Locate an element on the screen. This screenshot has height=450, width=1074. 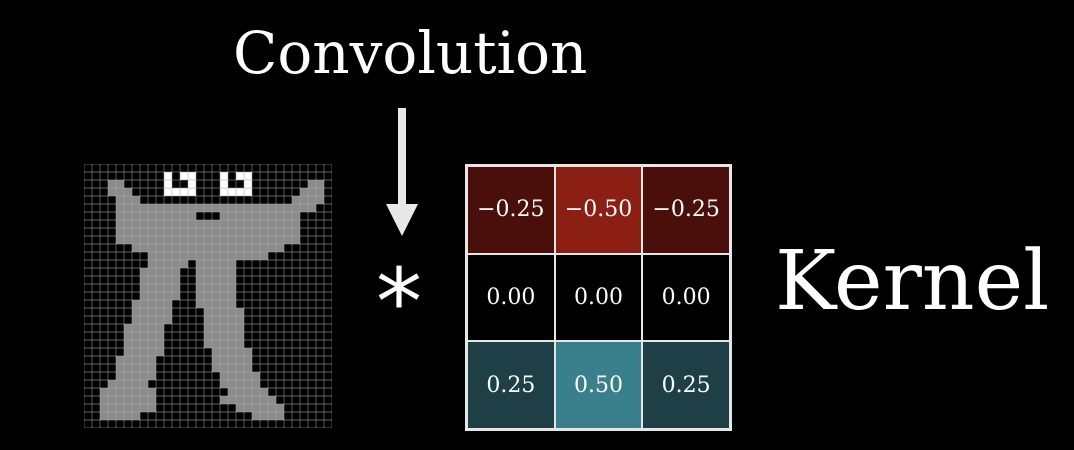
convolution-operator: * is located at coordinates (399, 302).